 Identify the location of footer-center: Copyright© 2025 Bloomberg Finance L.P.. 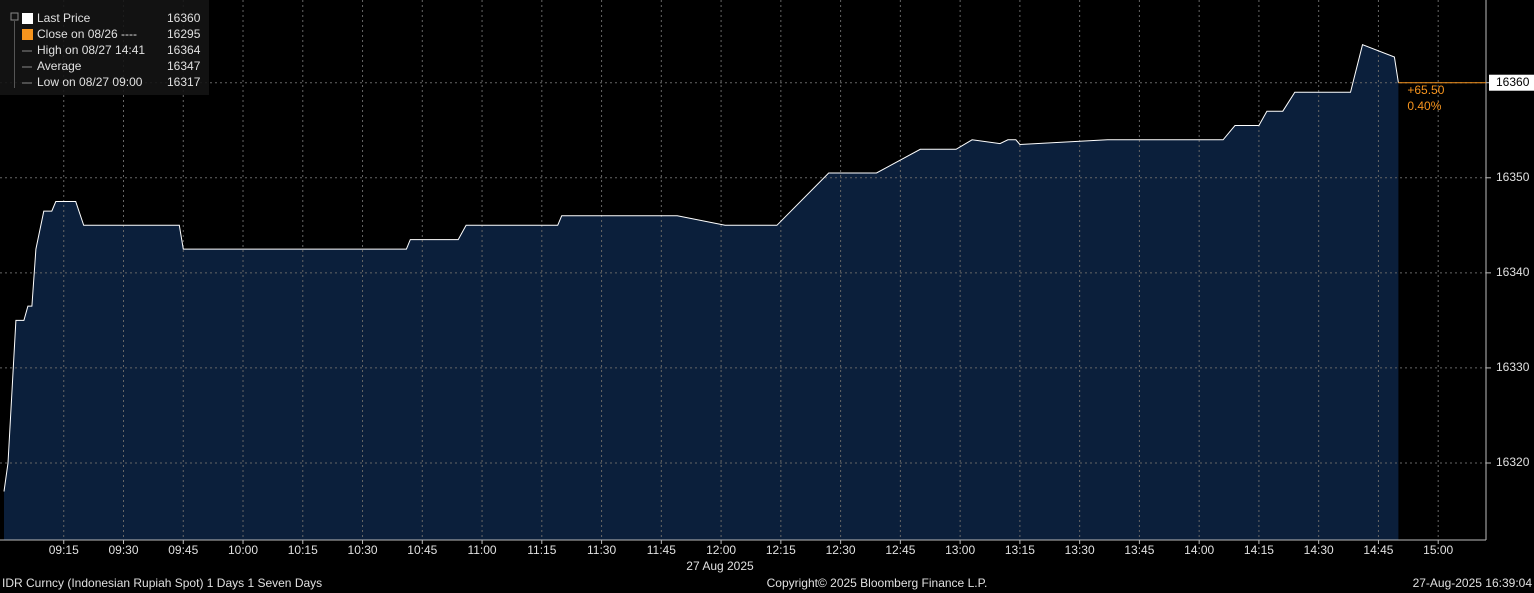
(877, 583).